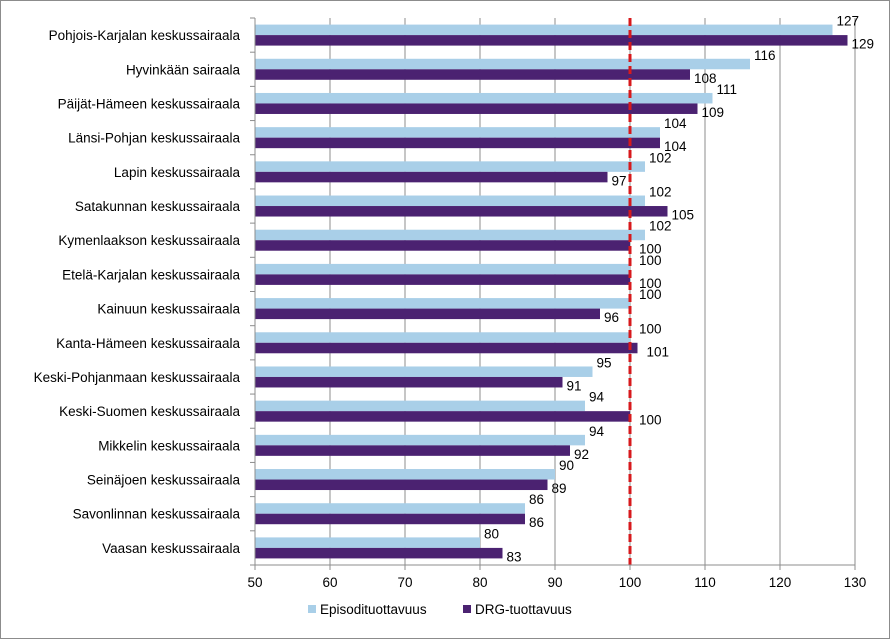 This screenshot has height=639, width=890. I want to click on category-label: Keski-Suomen keskussairaala, so click(149, 411).